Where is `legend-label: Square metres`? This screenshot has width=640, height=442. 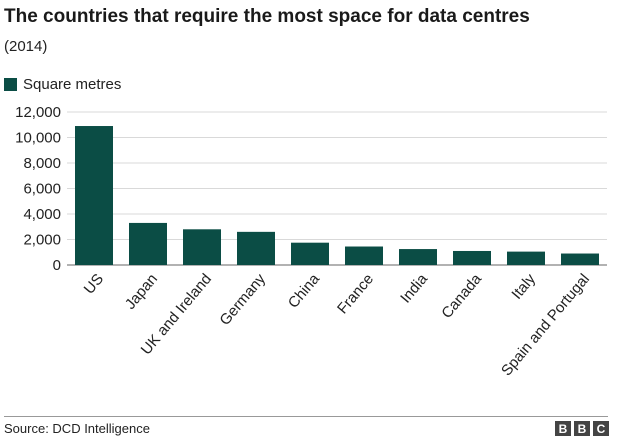 legend-label: Square metres is located at coordinates (72, 84).